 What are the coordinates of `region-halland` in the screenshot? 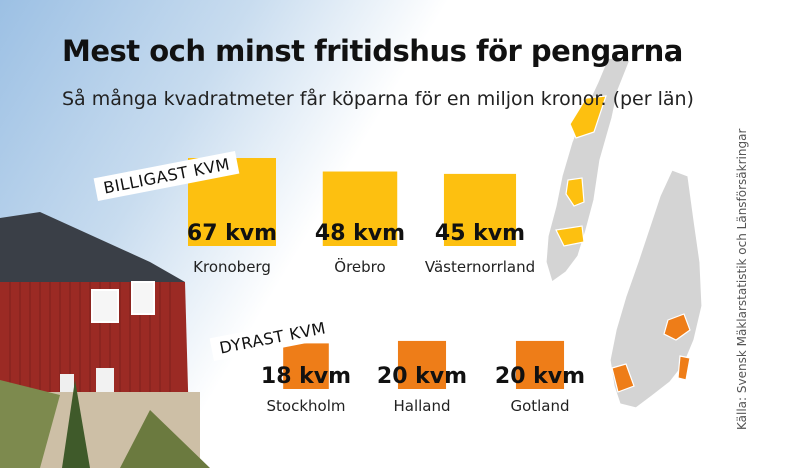 It's located at (623, 378).